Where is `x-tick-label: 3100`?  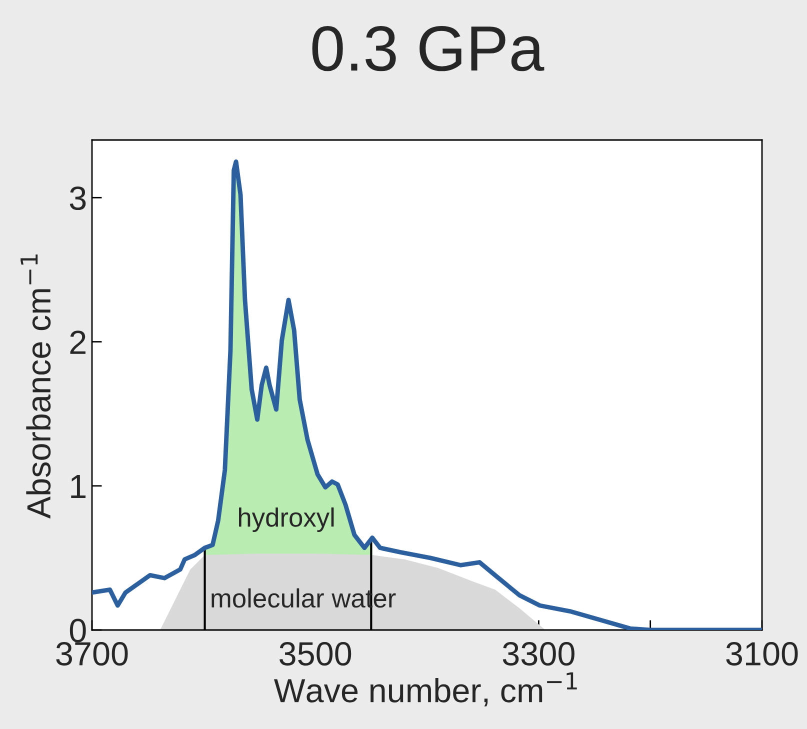 x-tick-label: 3100 is located at coordinates (762, 654).